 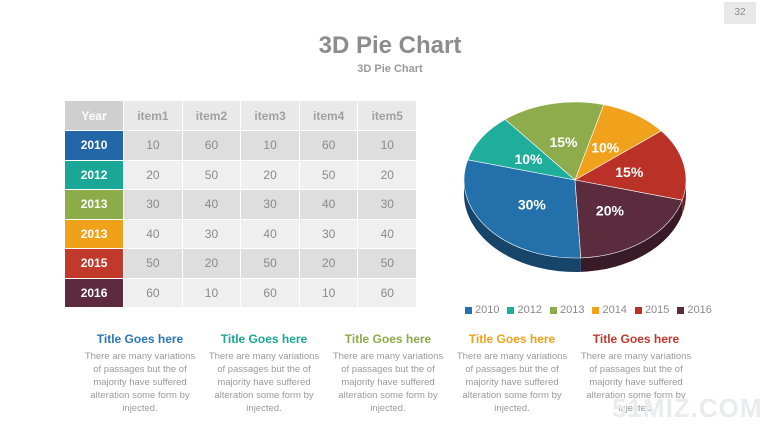 I want to click on legend-item: 2016, so click(x=694, y=310).